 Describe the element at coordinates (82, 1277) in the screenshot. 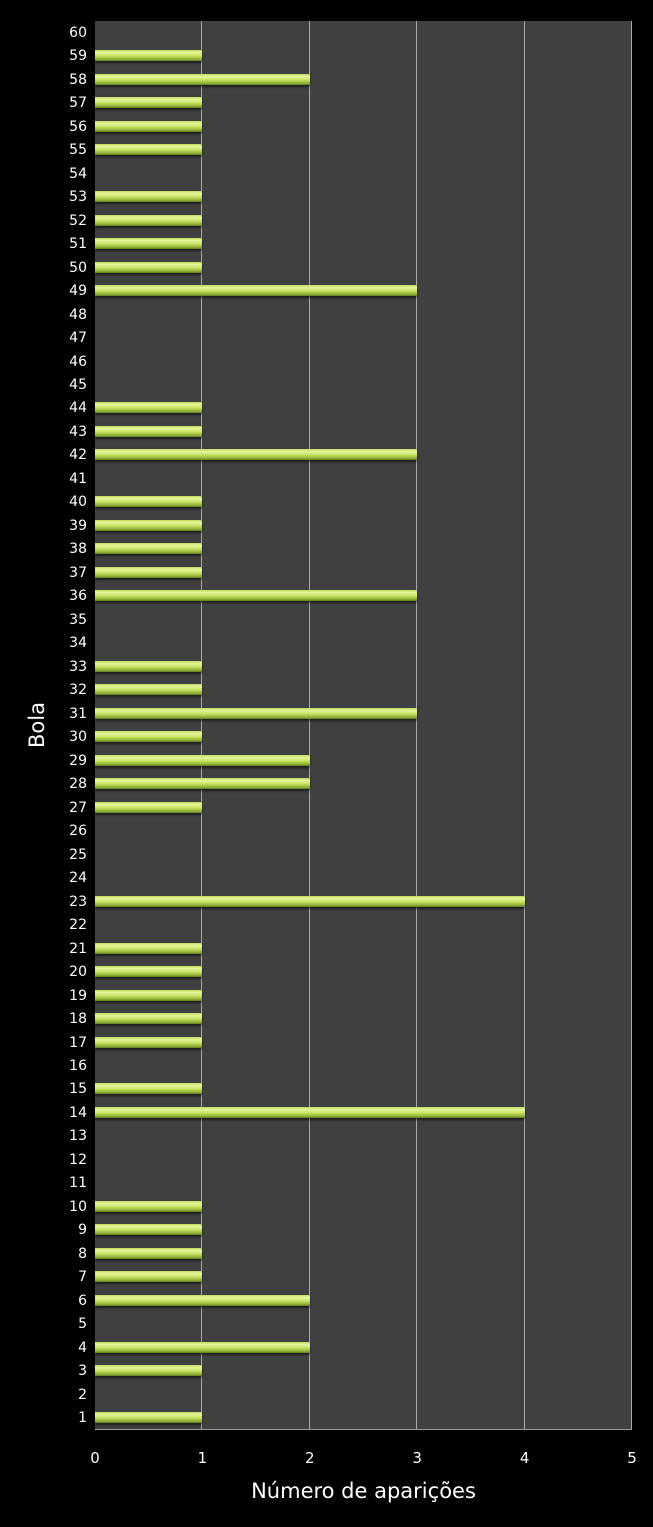

I see `y-tick-label: 7` at that location.